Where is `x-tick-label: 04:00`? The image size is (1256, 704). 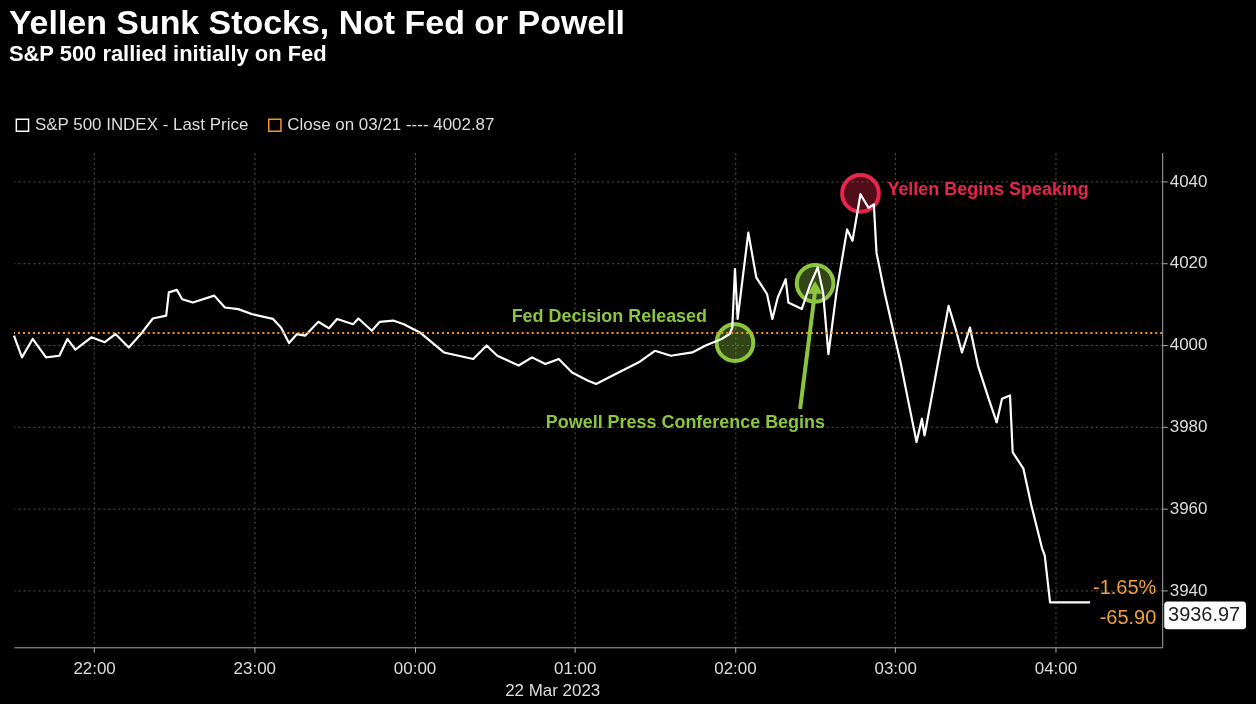 x-tick-label: 04:00 is located at coordinates (1056, 668).